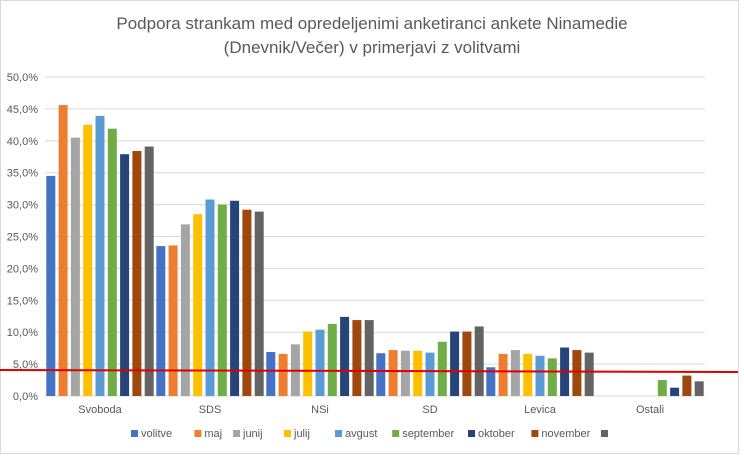 The width and height of the screenshot is (744, 459). Describe the element at coordinates (429, 410) in the screenshot. I see `x-category-label: SD` at that location.